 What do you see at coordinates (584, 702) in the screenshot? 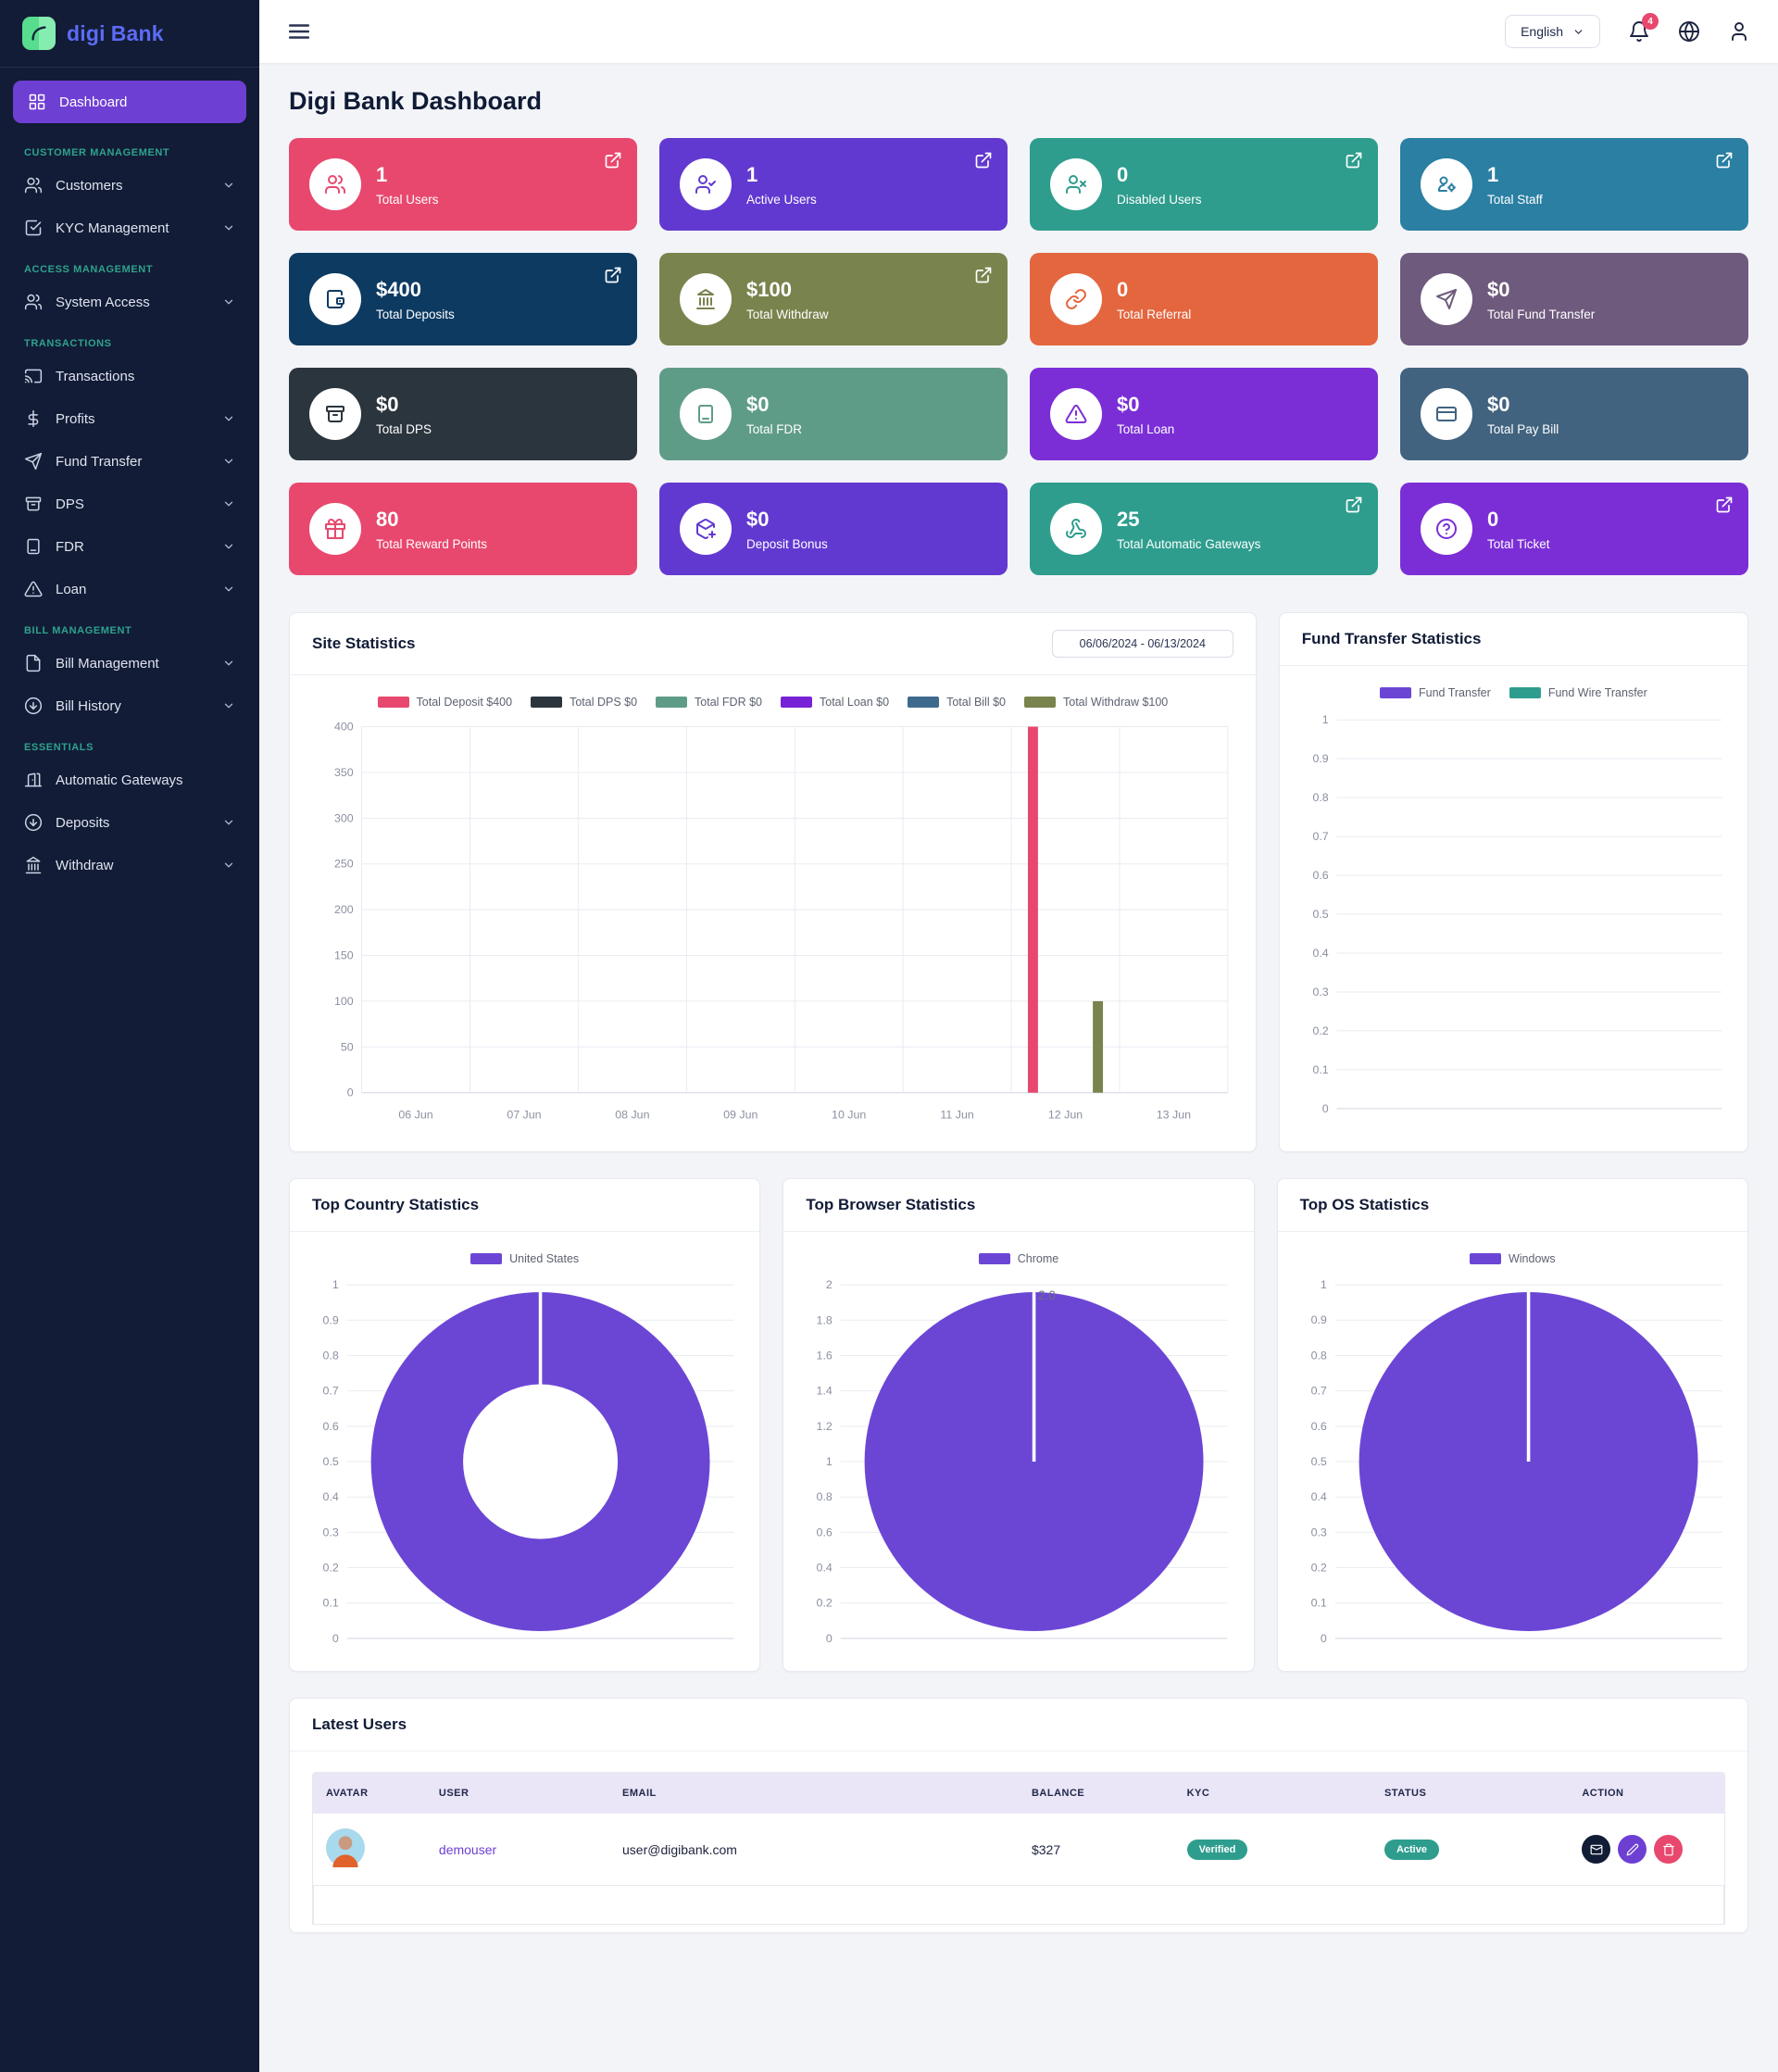
I see `legend-item: Total DPS $0` at bounding box center [584, 702].